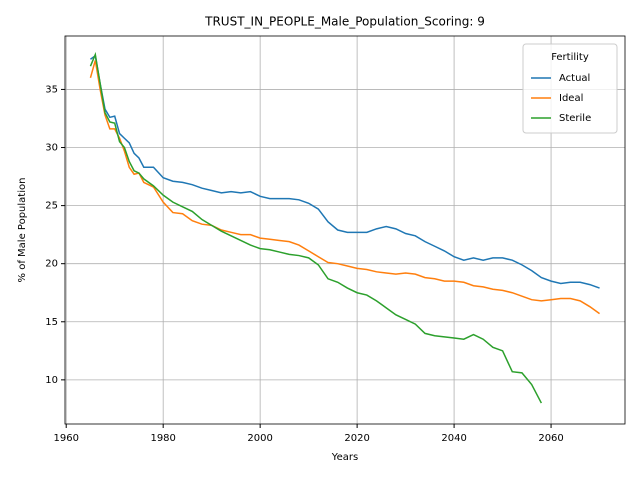 The image size is (640, 480). What do you see at coordinates (51, 206) in the screenshot?
I see `y-tick-label: 25` at bounding box center [51, 206].